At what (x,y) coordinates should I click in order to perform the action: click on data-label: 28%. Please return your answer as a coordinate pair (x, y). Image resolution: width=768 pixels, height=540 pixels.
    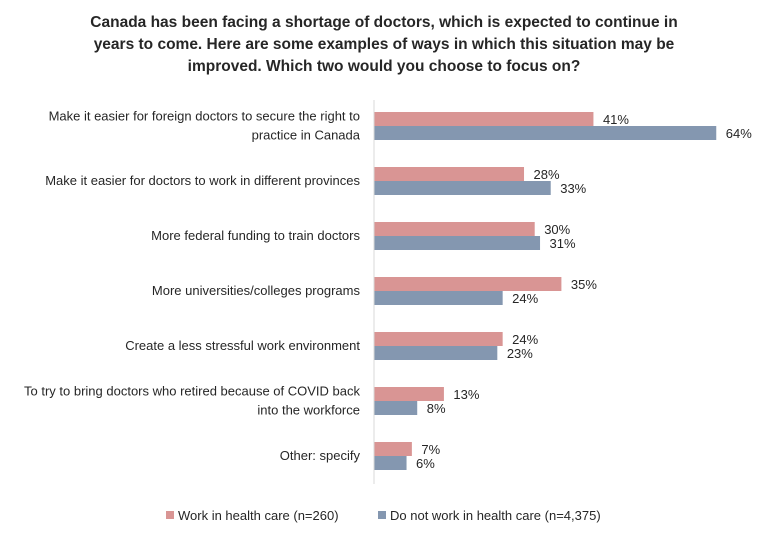
    Looking at the image, I should click on (547, 174).